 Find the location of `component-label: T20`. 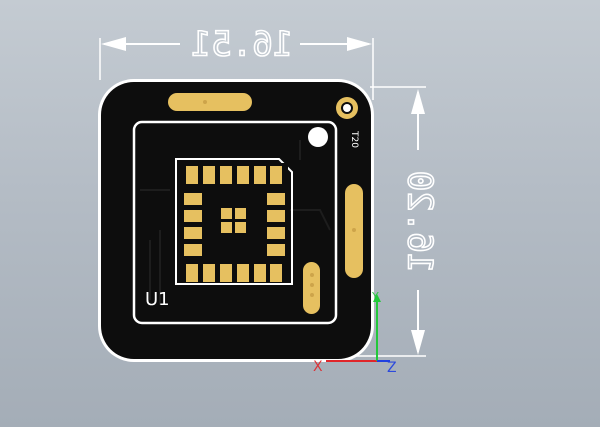

component-label: T20 is located at coordinates (354, 139).